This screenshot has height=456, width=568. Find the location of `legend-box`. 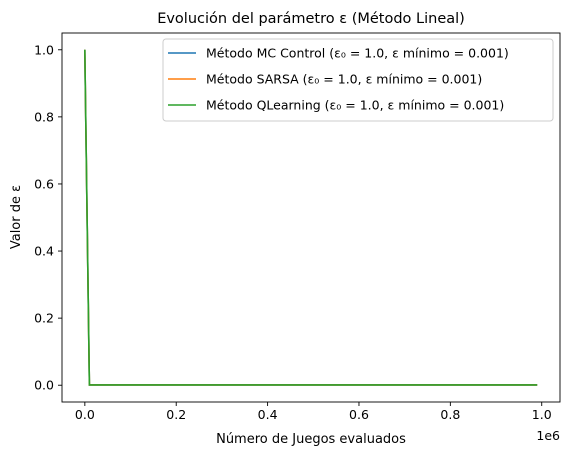

legend-box is located at coordinates (358, 80).